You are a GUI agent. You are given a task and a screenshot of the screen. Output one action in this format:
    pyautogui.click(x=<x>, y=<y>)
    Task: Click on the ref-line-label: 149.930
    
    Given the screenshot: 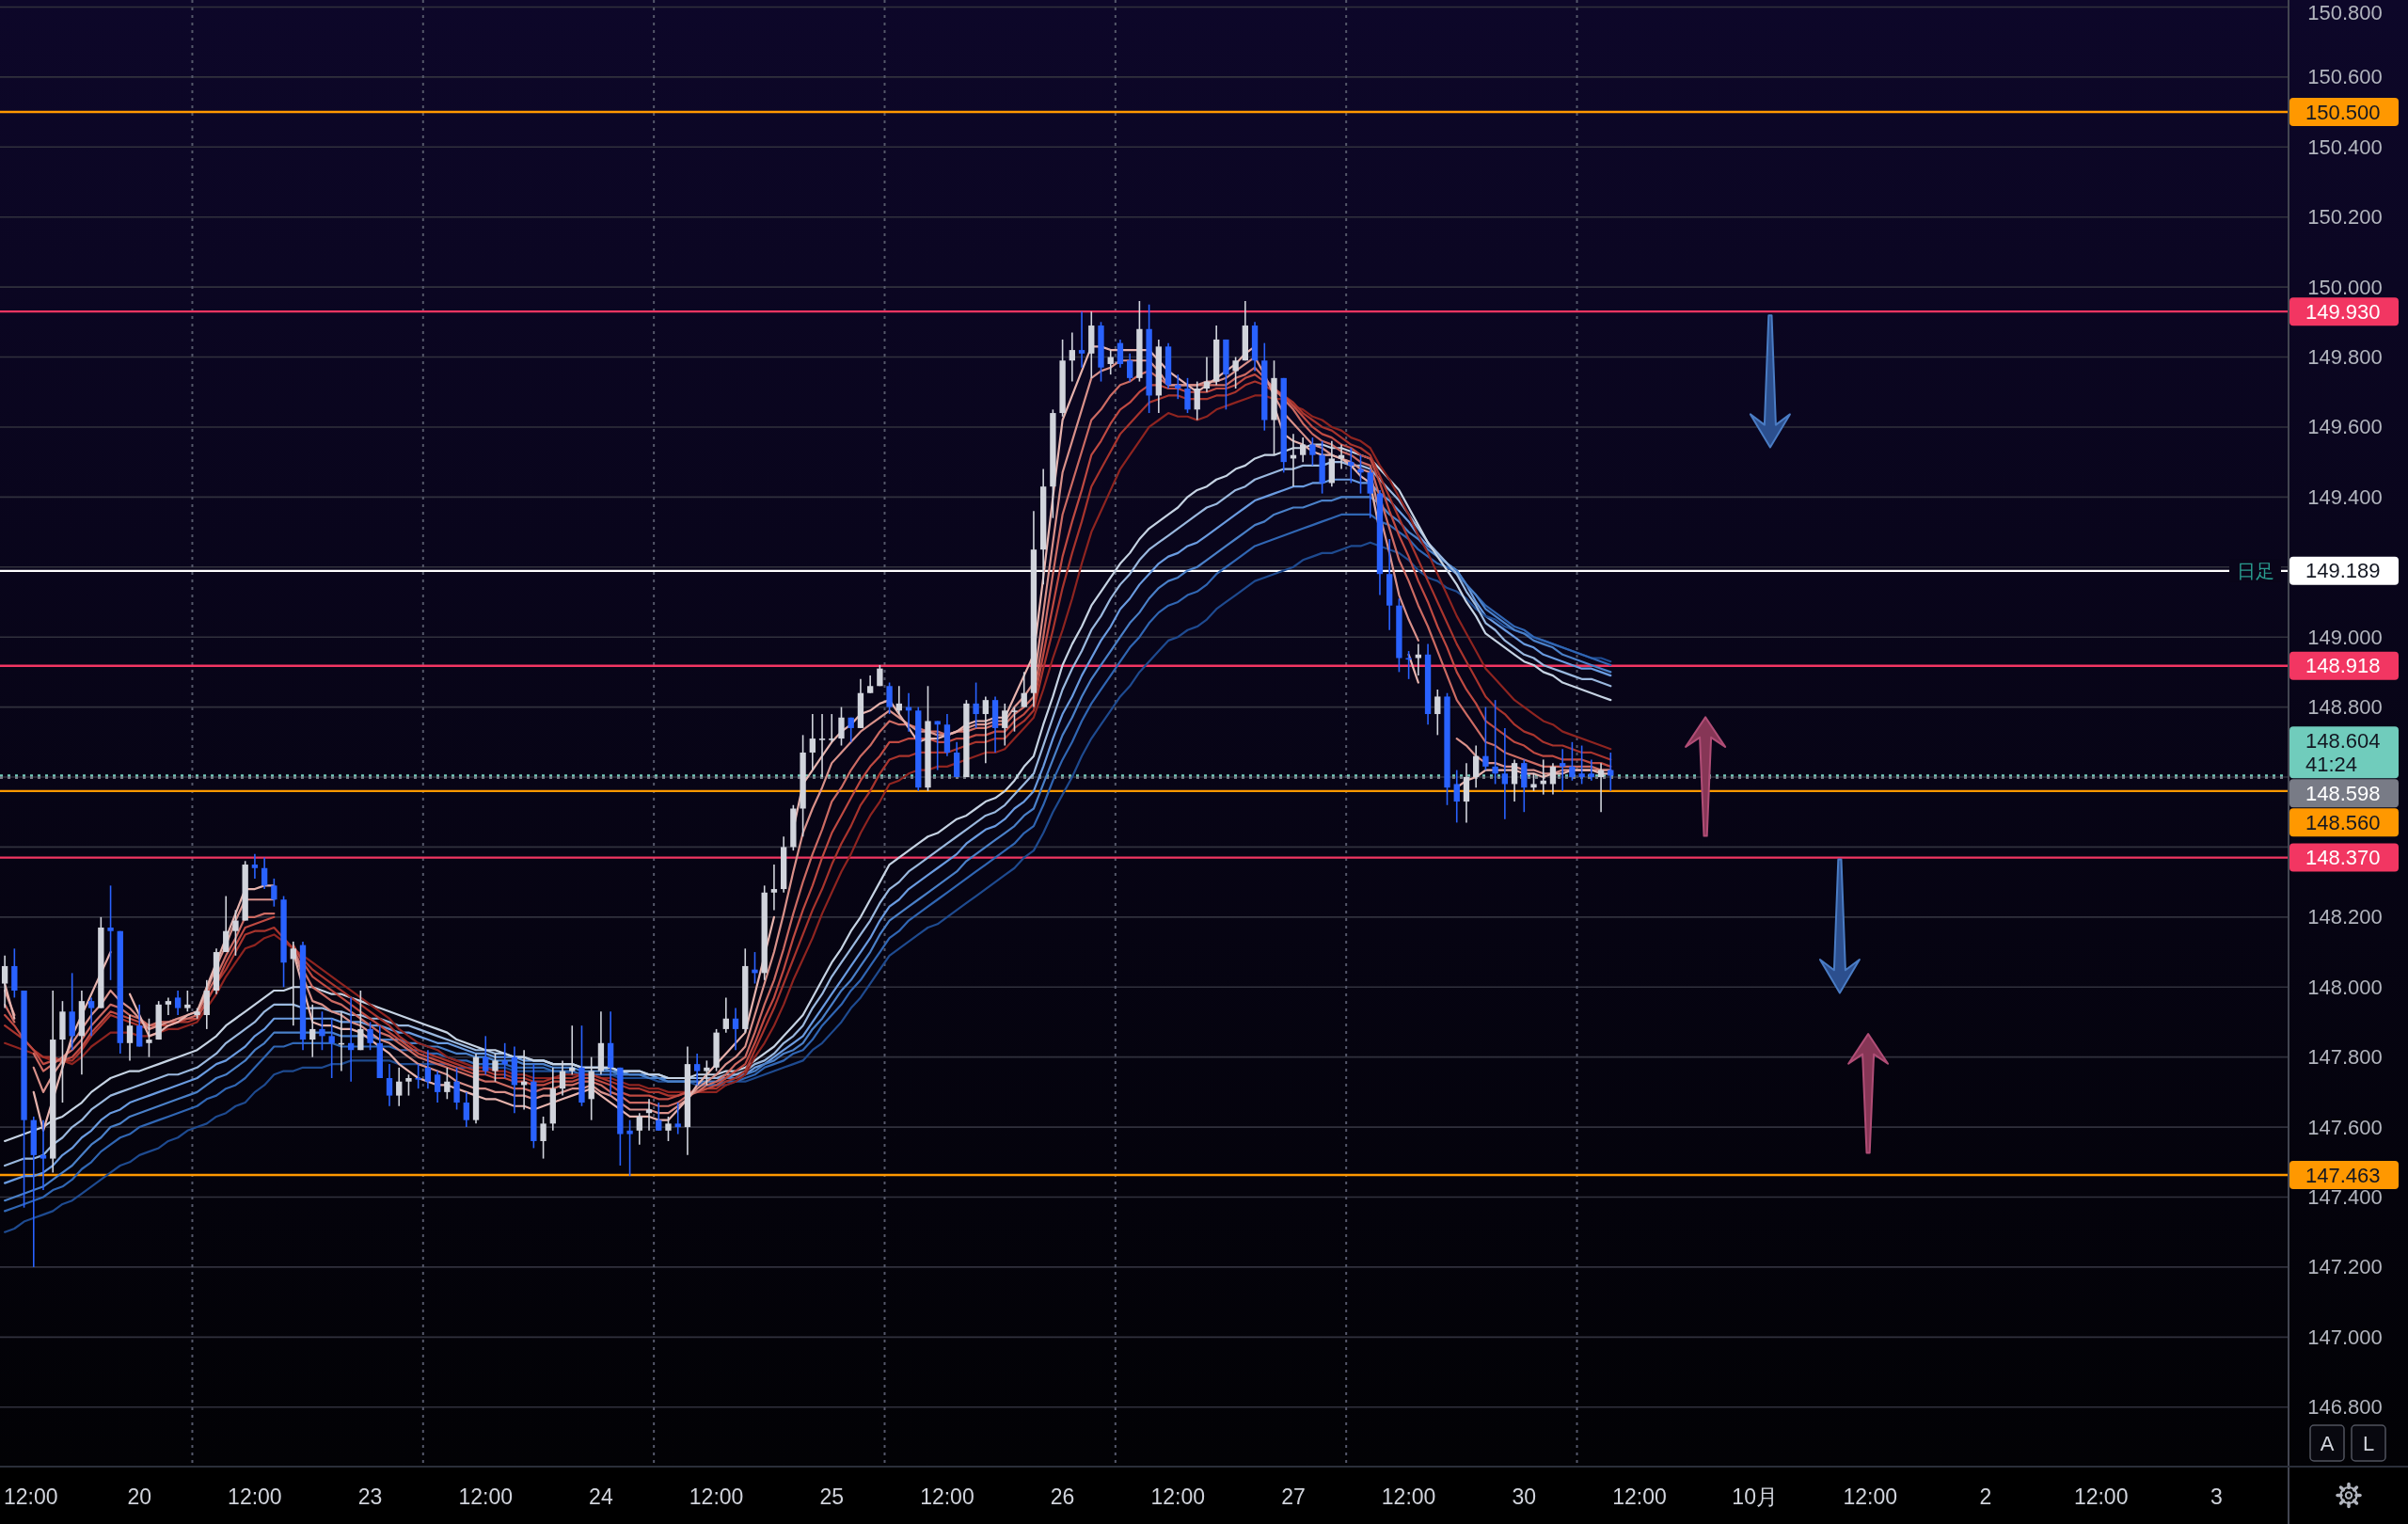 What is the action you would take?
    pyautogui.click(x=2343, y=312)
    